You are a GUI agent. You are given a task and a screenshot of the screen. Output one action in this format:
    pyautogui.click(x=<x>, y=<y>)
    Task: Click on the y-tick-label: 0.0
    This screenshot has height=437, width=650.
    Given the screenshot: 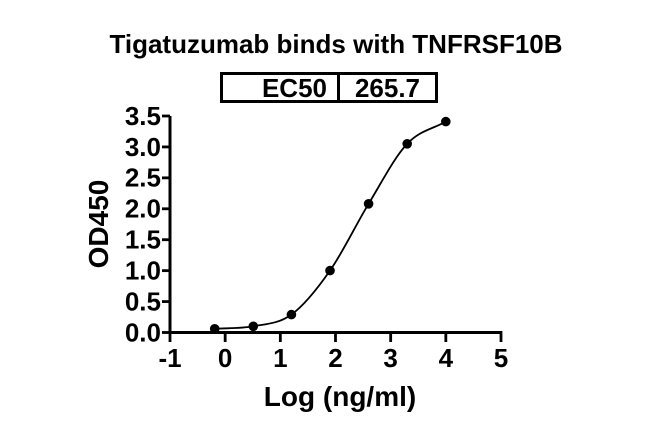 What is the action you would take?
    pyautogui.click(x=143, y=332)
    